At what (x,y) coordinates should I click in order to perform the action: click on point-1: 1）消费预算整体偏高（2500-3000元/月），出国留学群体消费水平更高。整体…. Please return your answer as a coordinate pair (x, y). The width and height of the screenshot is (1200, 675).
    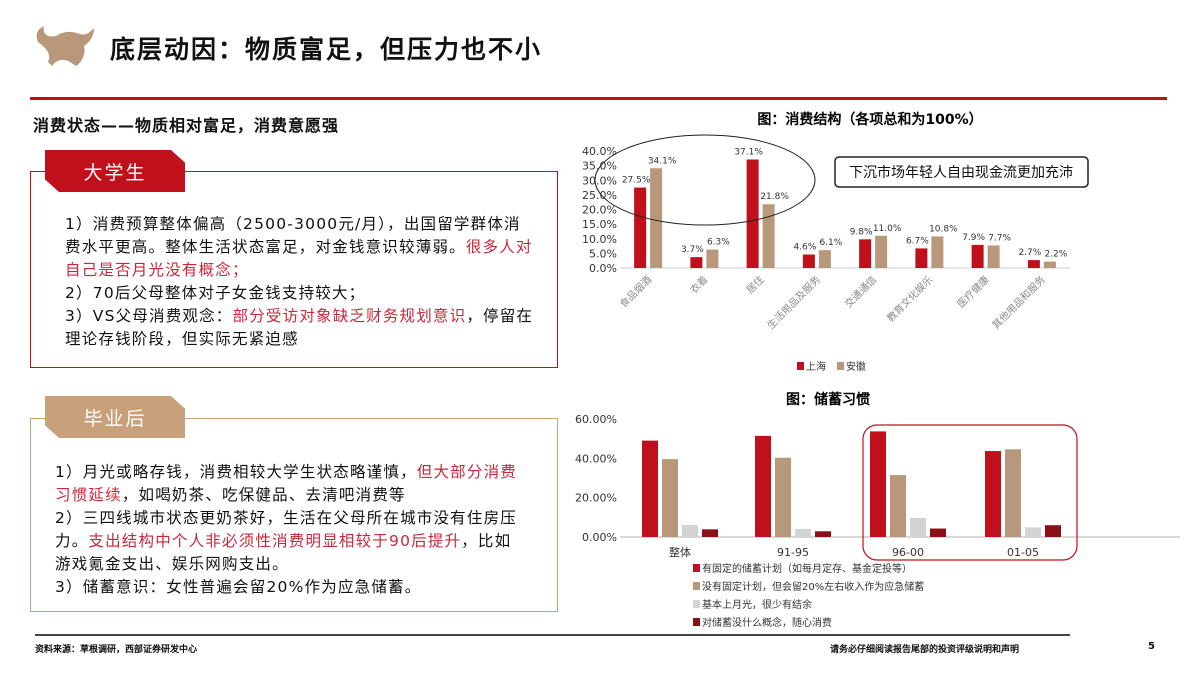
    Looking at the image, I should click on (301, 247).